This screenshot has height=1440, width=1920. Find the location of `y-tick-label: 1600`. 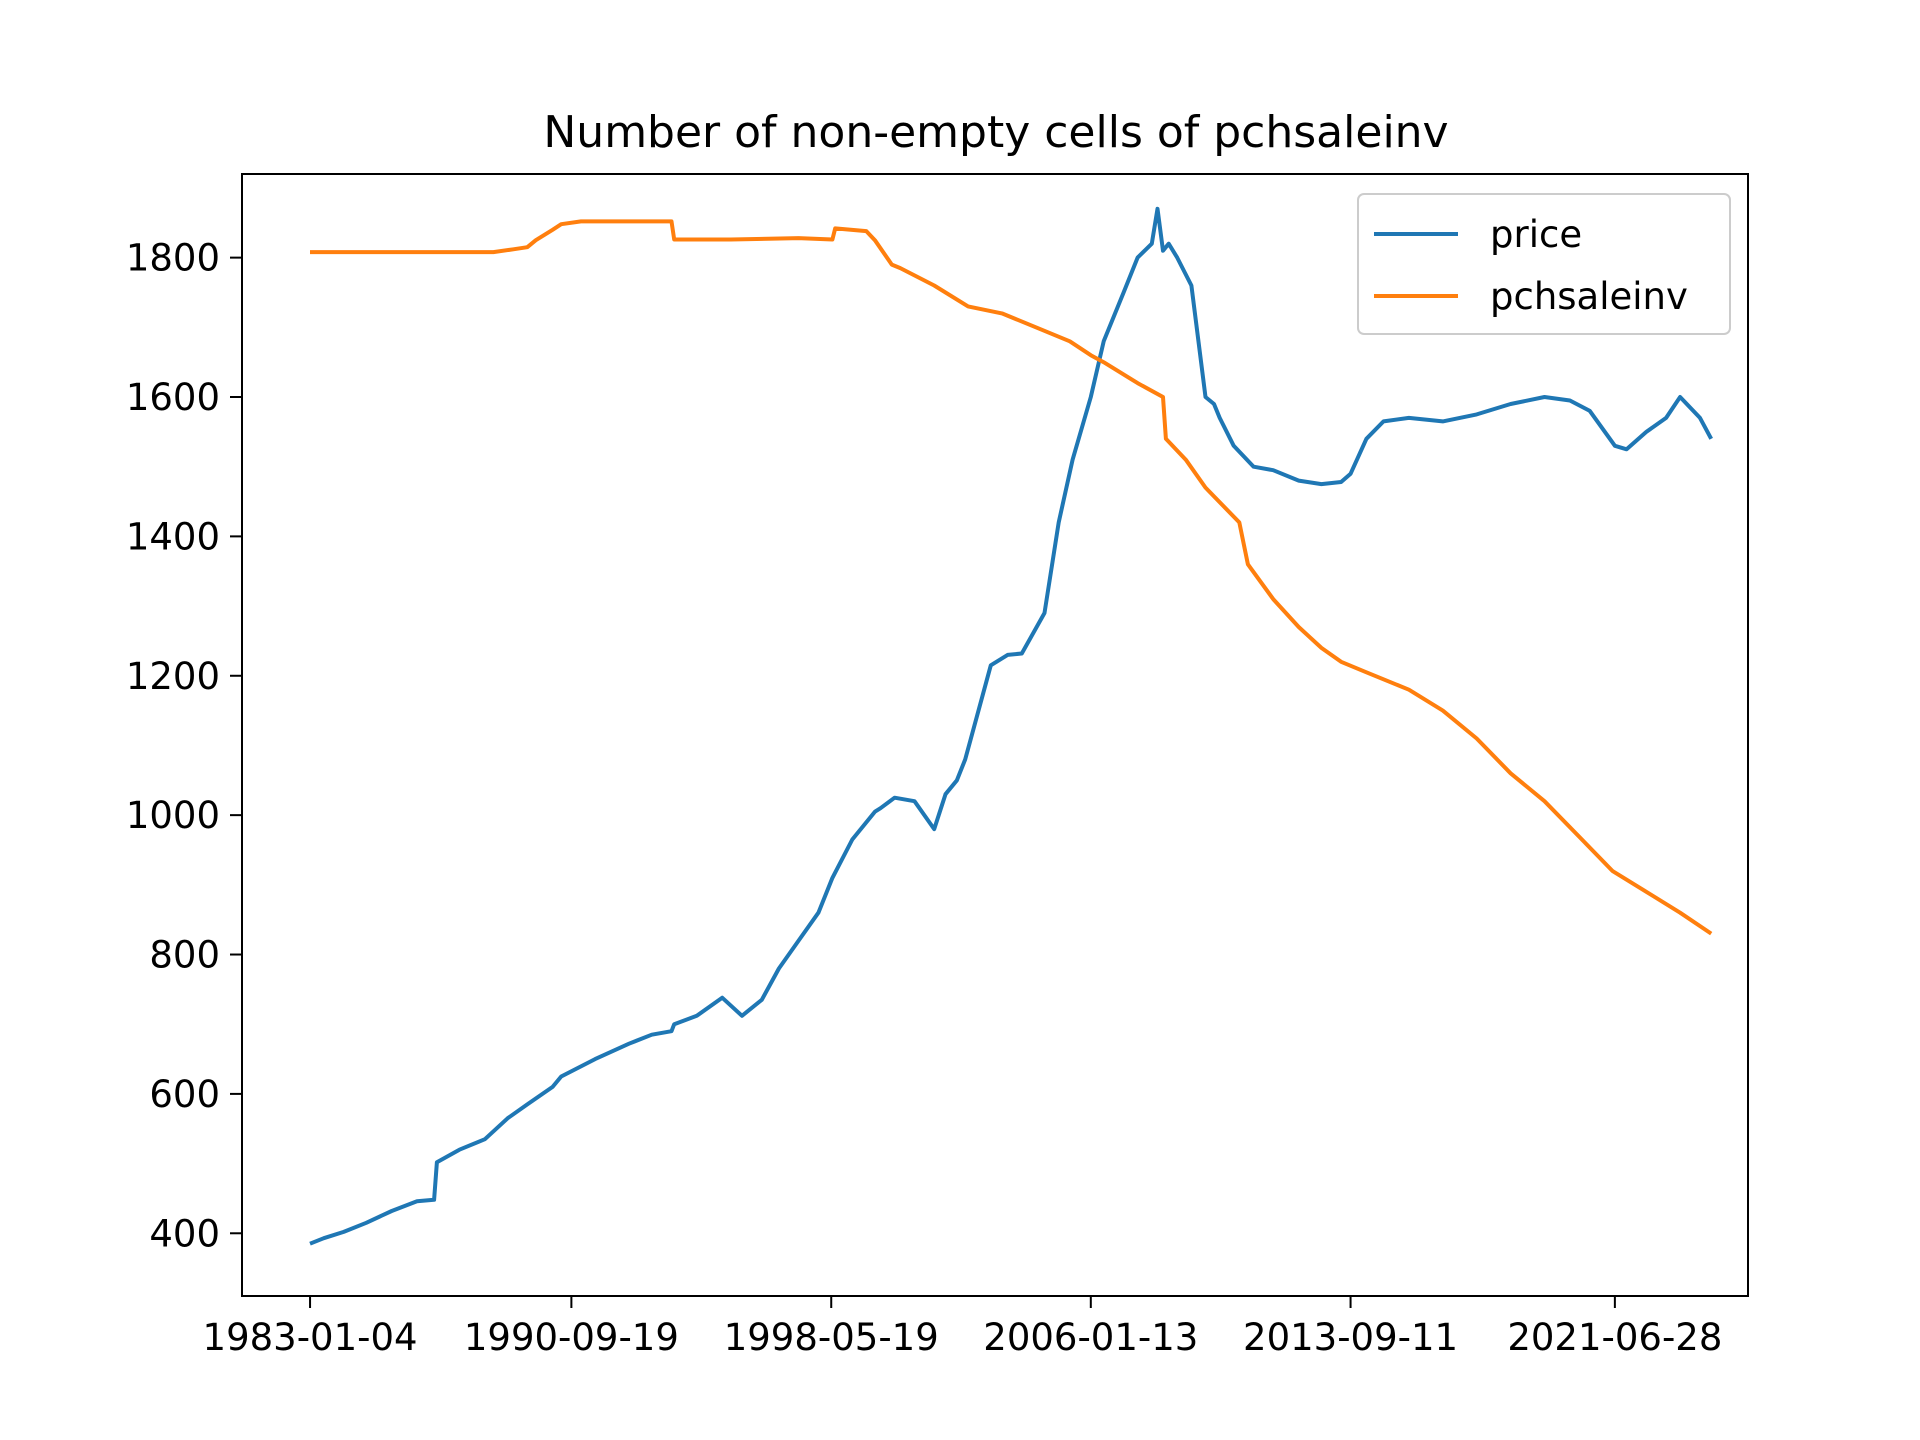

y-tick-label: 1600 is located at coordinates (173, 397).